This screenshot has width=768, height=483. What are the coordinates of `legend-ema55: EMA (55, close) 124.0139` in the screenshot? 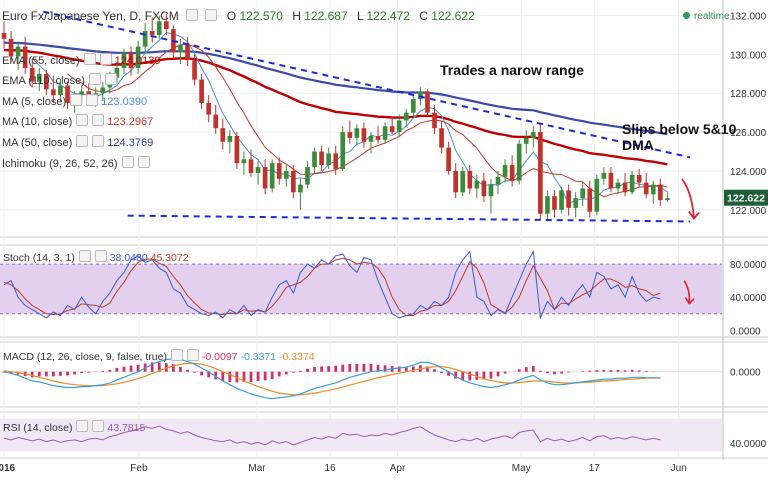 It's located at (81, 60).